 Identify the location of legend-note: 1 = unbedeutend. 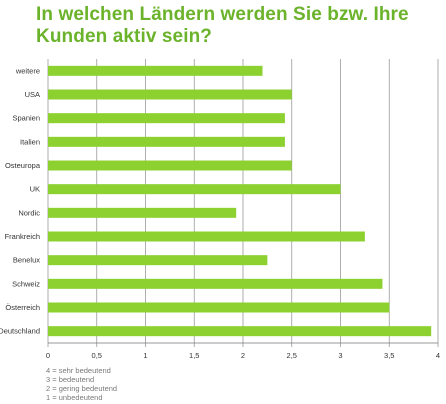
(74, 397).